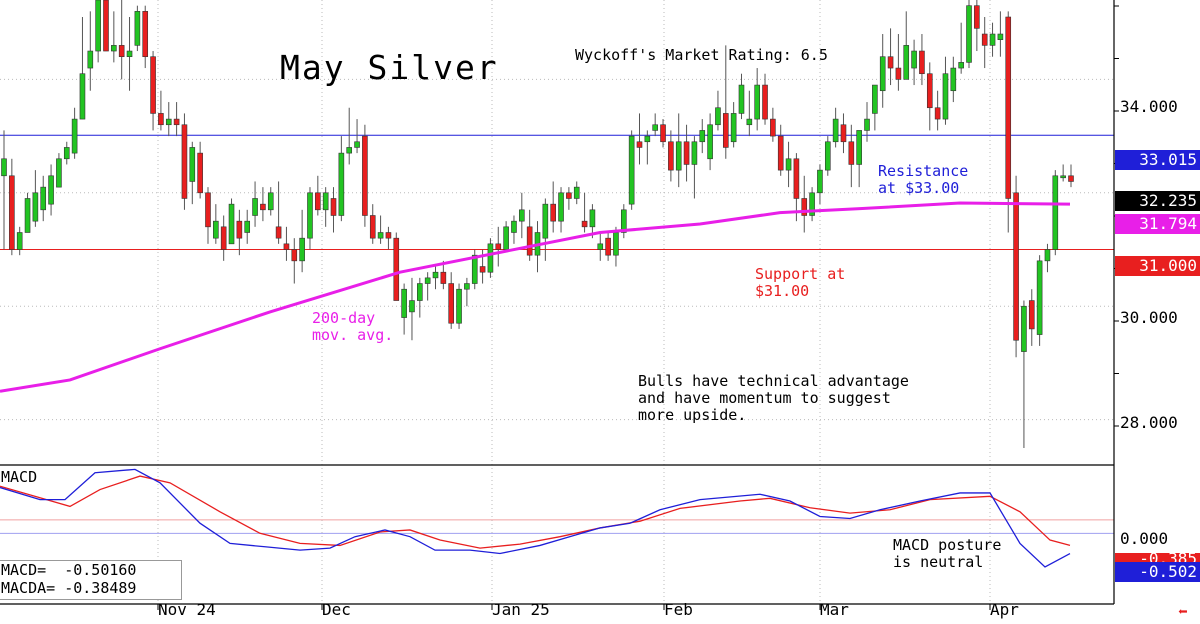  What do you see at coordinates (535, 512) in the screenshot?
I see `macda-line` at bounding box center [535, 512].